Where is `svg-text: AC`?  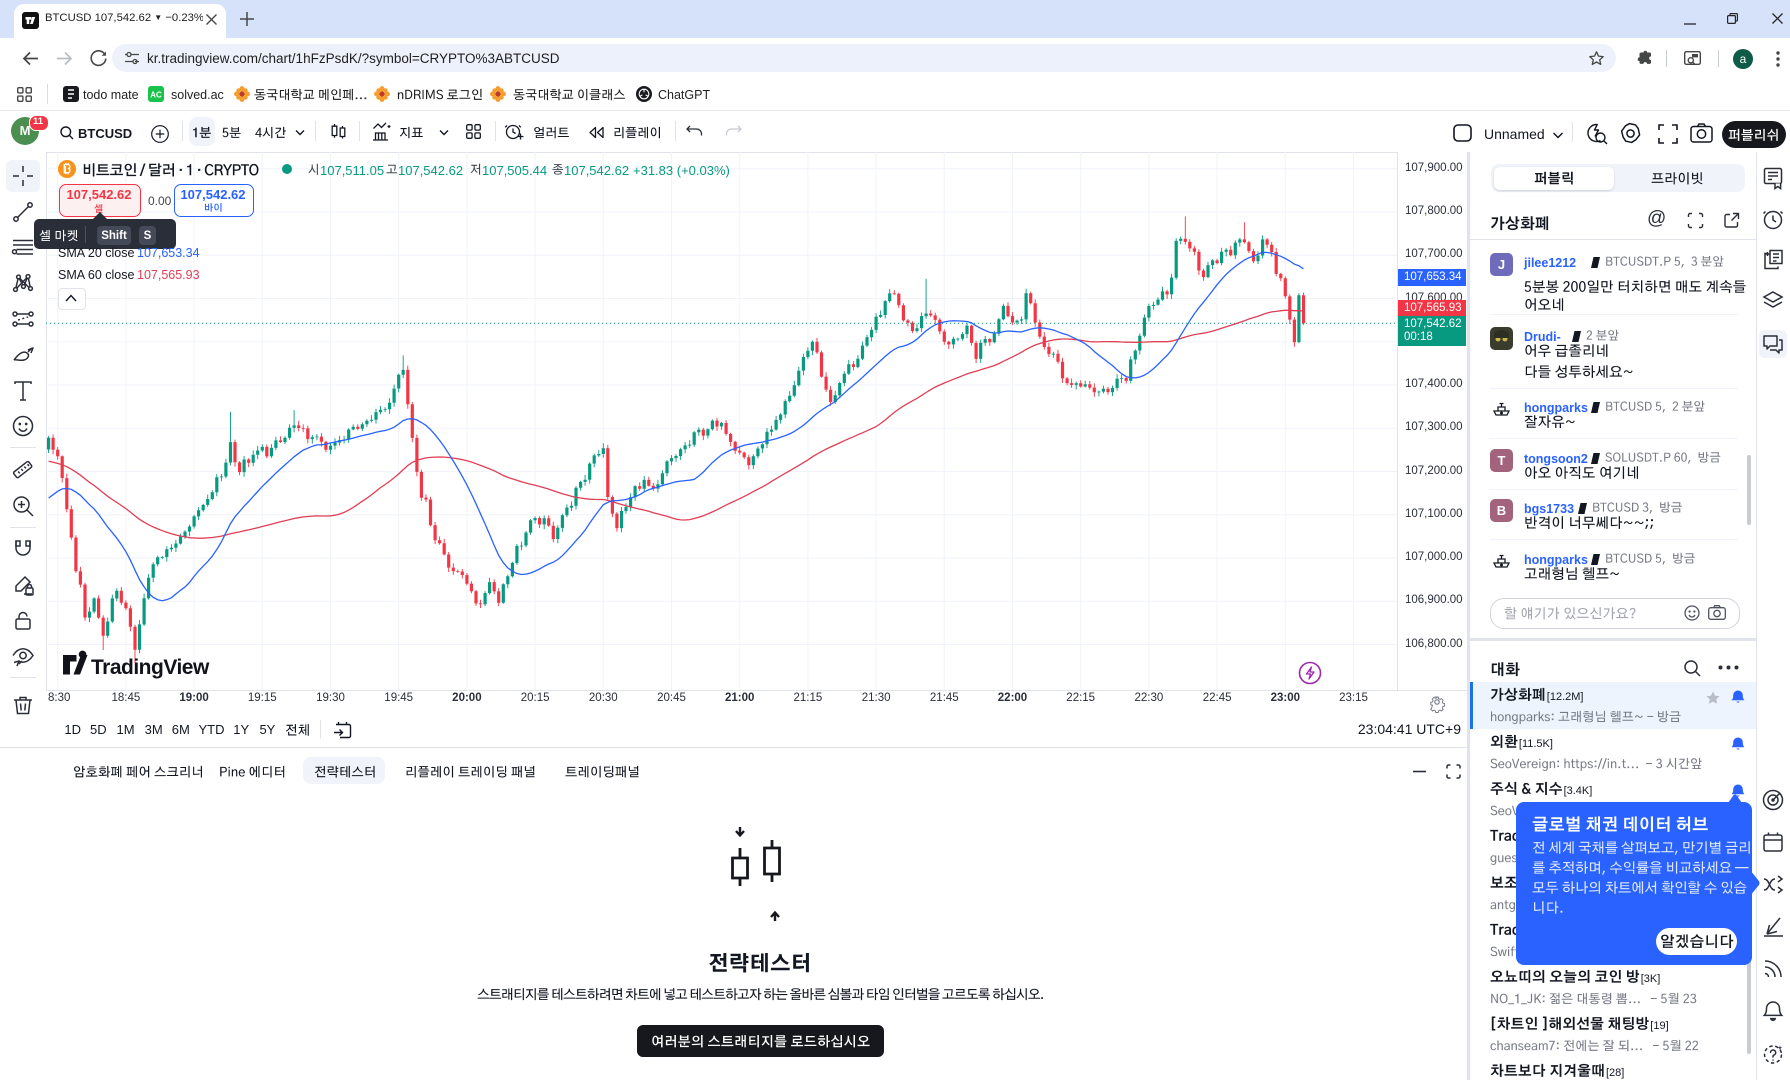
svg-text: AC is located at coordinates (156, 95).